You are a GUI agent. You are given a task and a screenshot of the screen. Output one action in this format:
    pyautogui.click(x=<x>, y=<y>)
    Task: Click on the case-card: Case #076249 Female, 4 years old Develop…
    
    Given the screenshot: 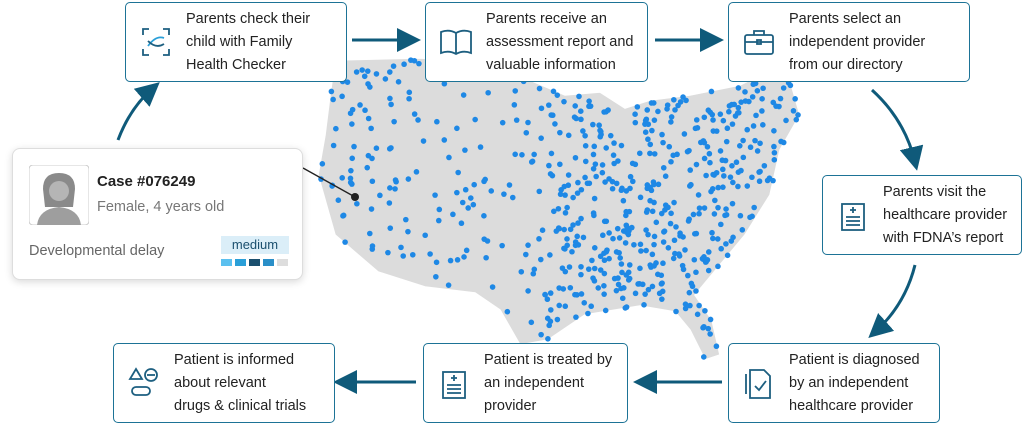 What is the action you would take?
    pyautogui.click(x=157, y=214)
    